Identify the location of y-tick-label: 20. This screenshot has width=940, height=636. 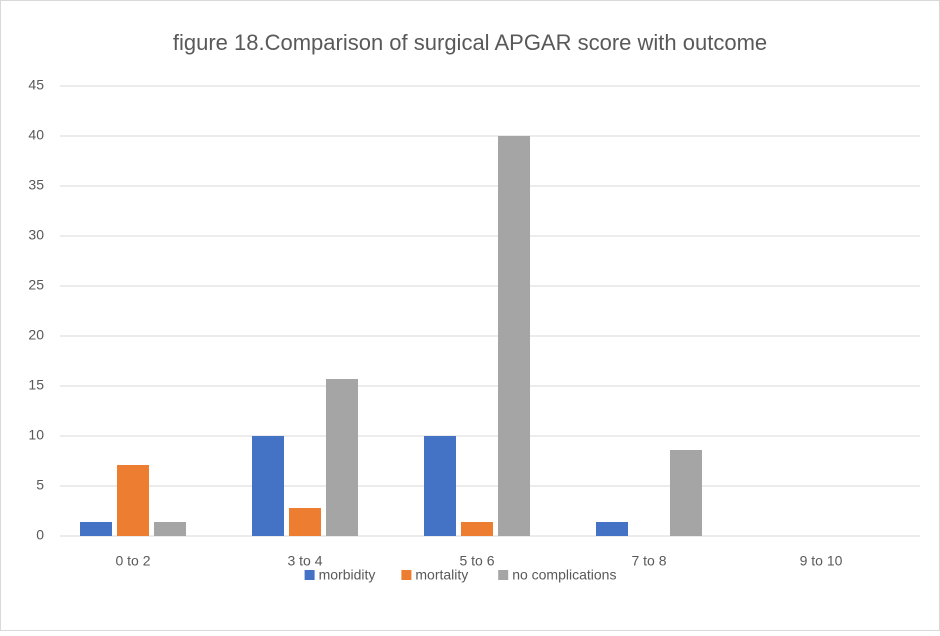
(36, 335).